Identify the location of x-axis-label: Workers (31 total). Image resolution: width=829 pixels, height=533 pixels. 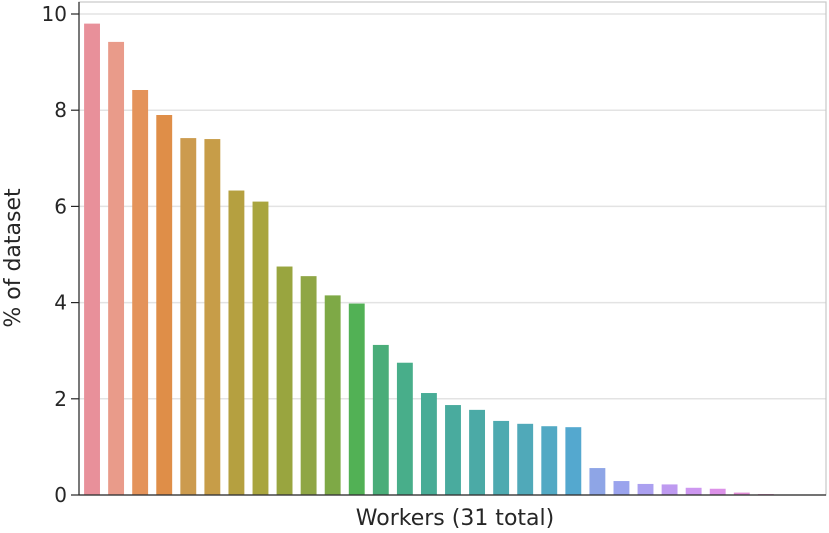
(455, 517).